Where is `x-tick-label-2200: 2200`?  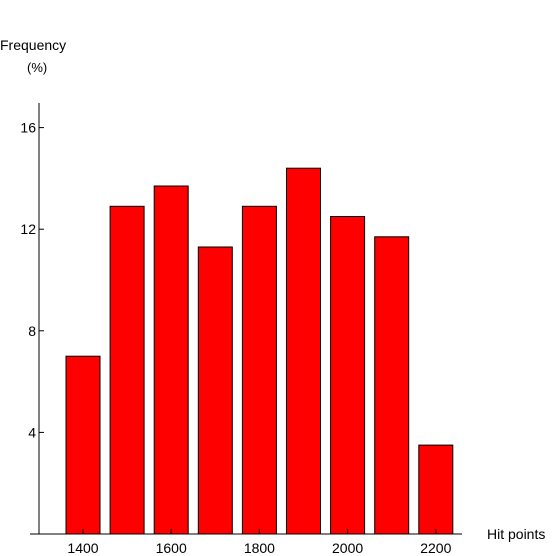 x-tick-label-2200: 2200 is located at coordinates (435, 548).